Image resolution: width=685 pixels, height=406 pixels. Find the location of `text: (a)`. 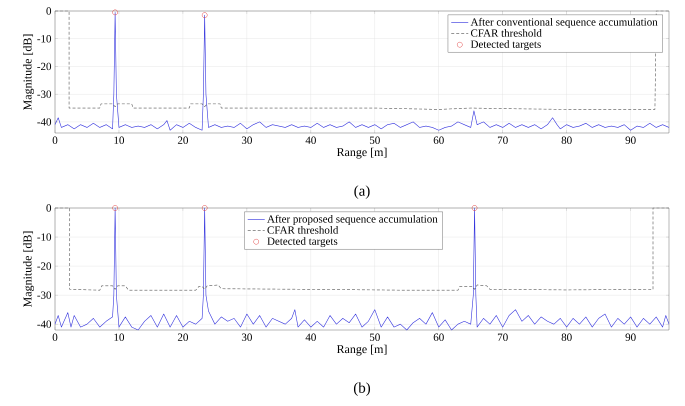

text: (a) is located at coordinates (362, 192).